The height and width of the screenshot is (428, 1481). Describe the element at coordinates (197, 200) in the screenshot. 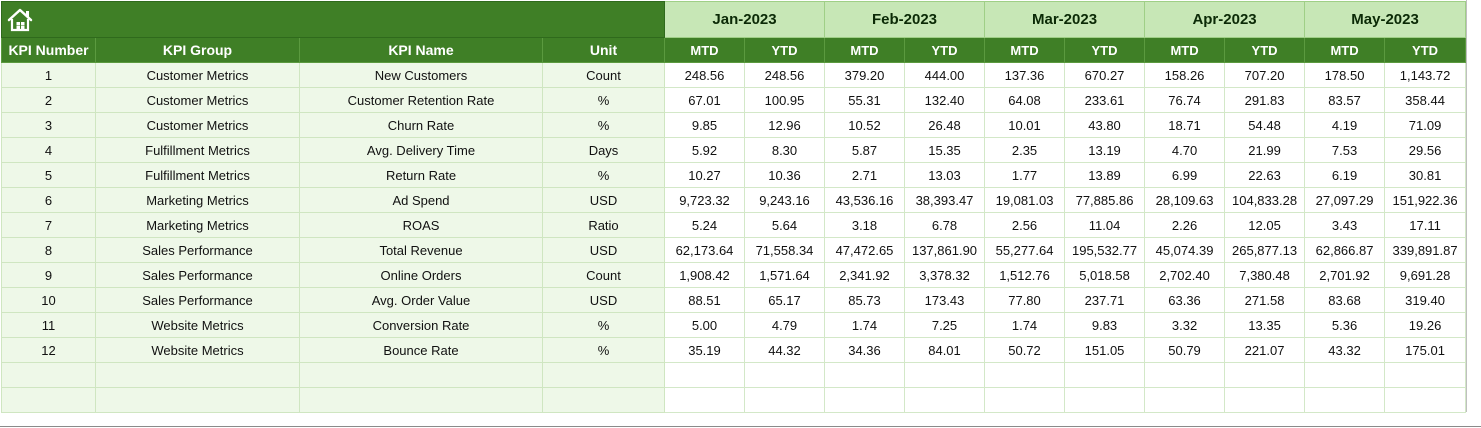

I see `kpi-group-cell: Marketing Metrics` at that location.